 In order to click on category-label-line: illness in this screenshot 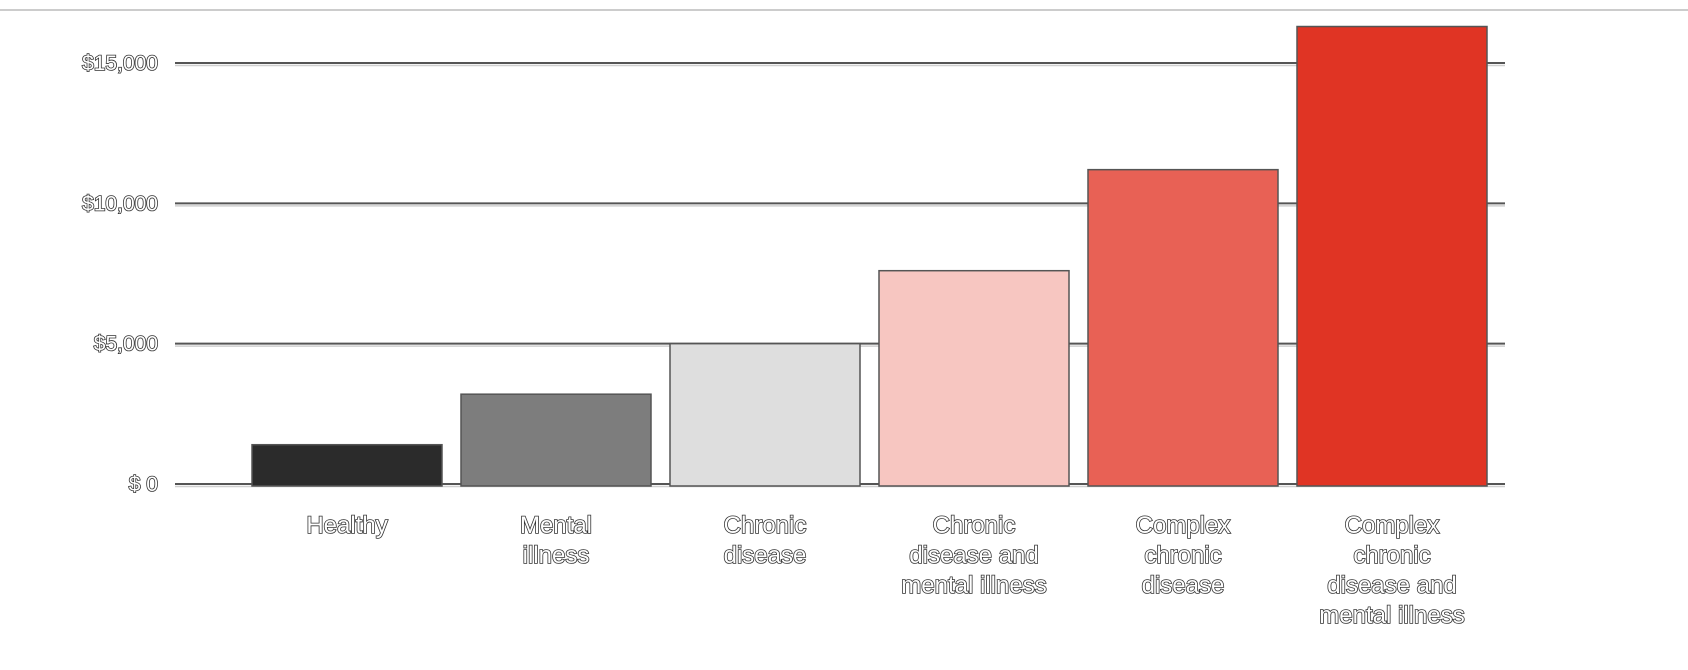, I will do `click(556, 555)`.